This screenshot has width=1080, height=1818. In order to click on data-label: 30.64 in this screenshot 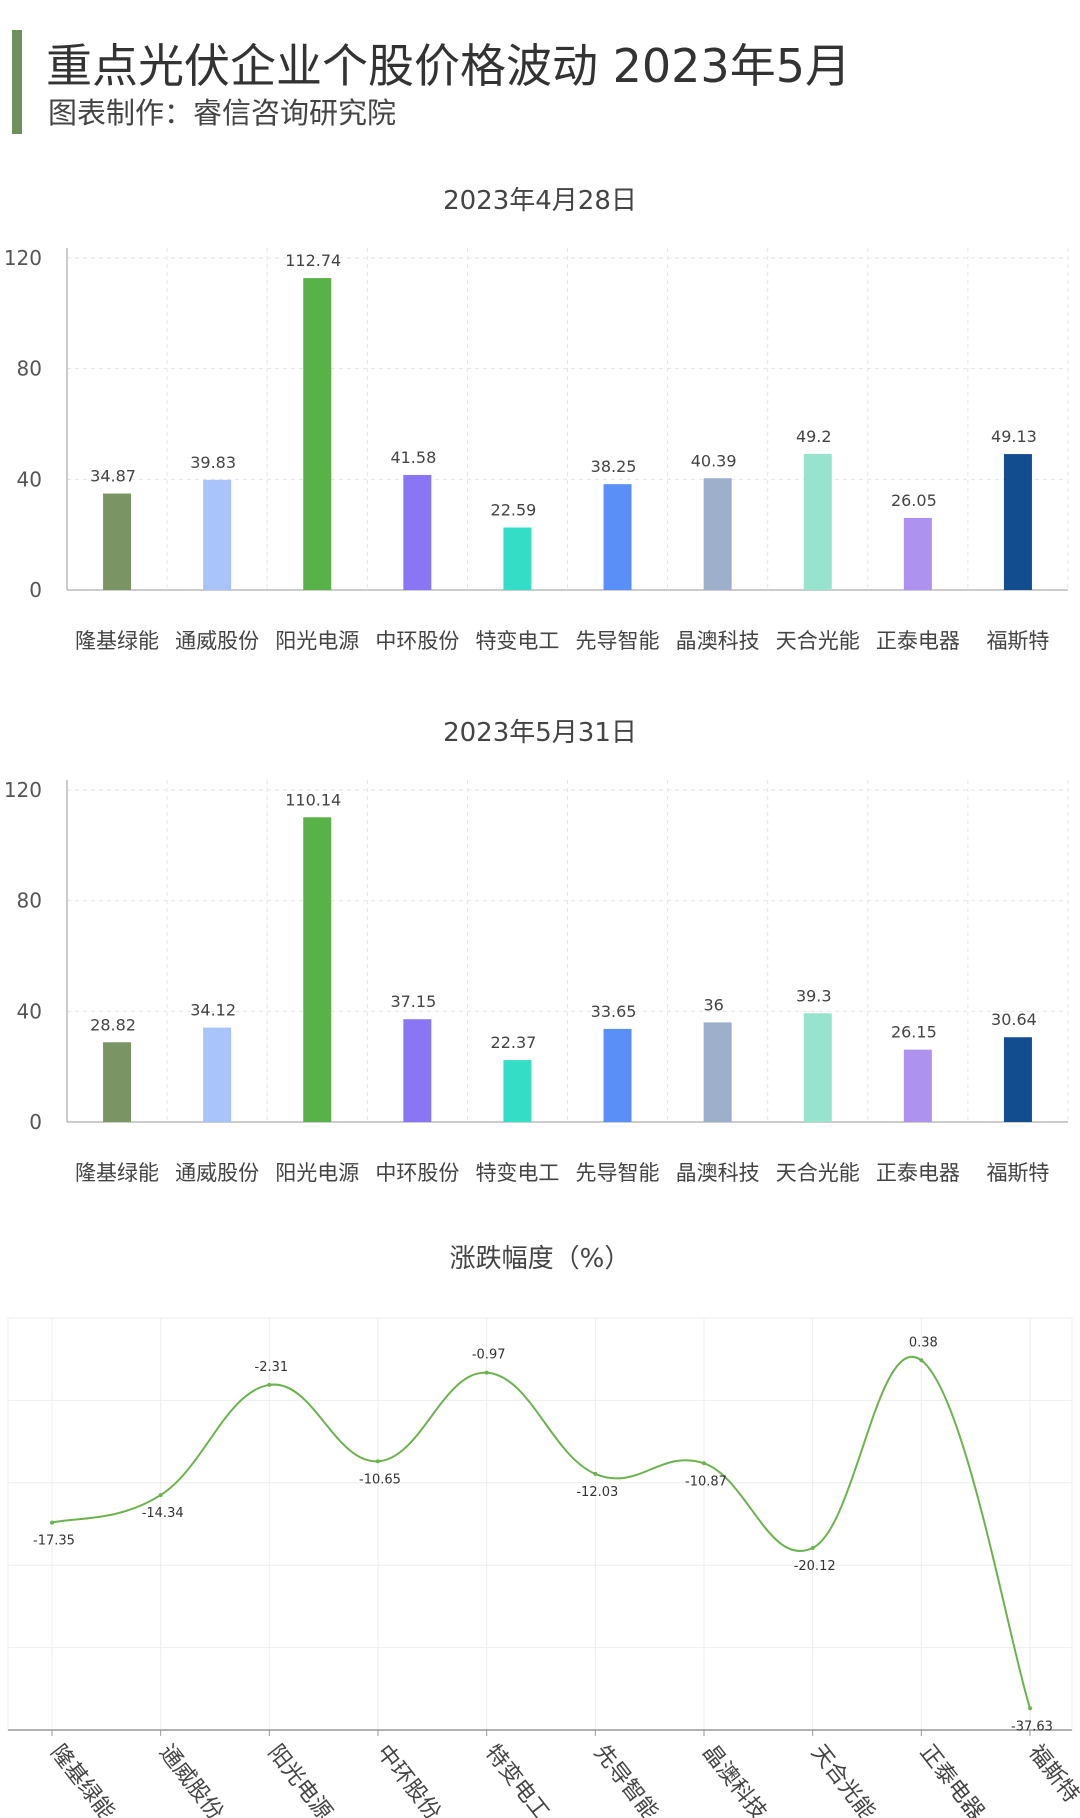, I will do `click(1014, 1019)`.